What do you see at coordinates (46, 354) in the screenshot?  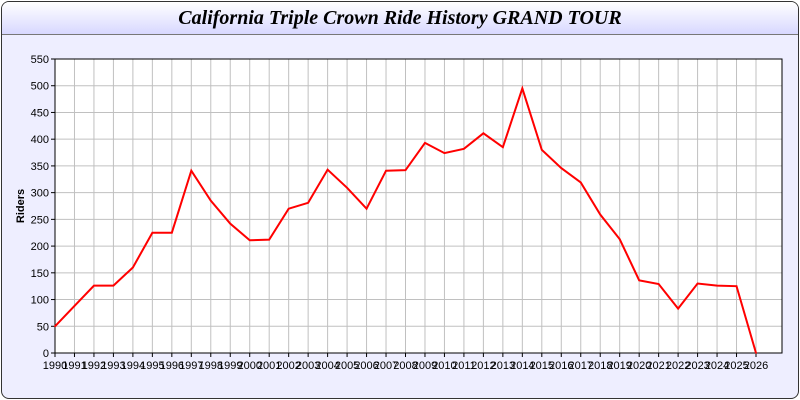 I see `y-tick-label: 0` at bounding box center [46, 354].